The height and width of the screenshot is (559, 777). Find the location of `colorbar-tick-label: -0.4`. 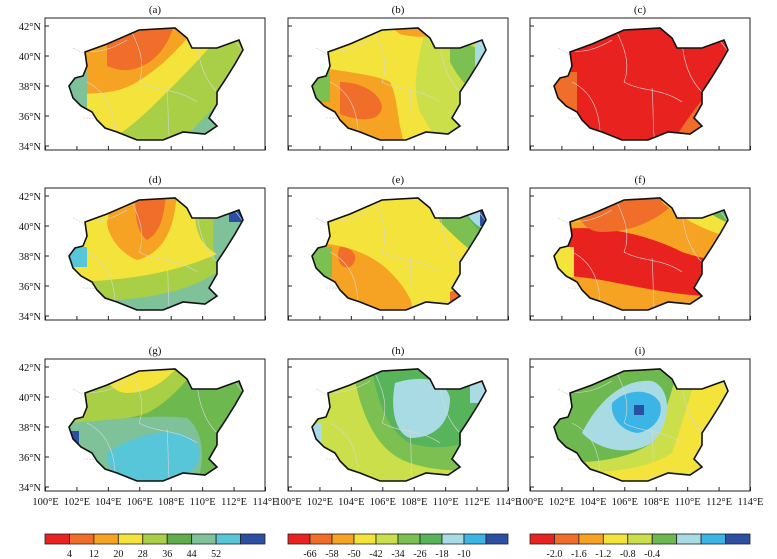

colorbar-tick-label: -0.4 is located at coordinates (652, 554).